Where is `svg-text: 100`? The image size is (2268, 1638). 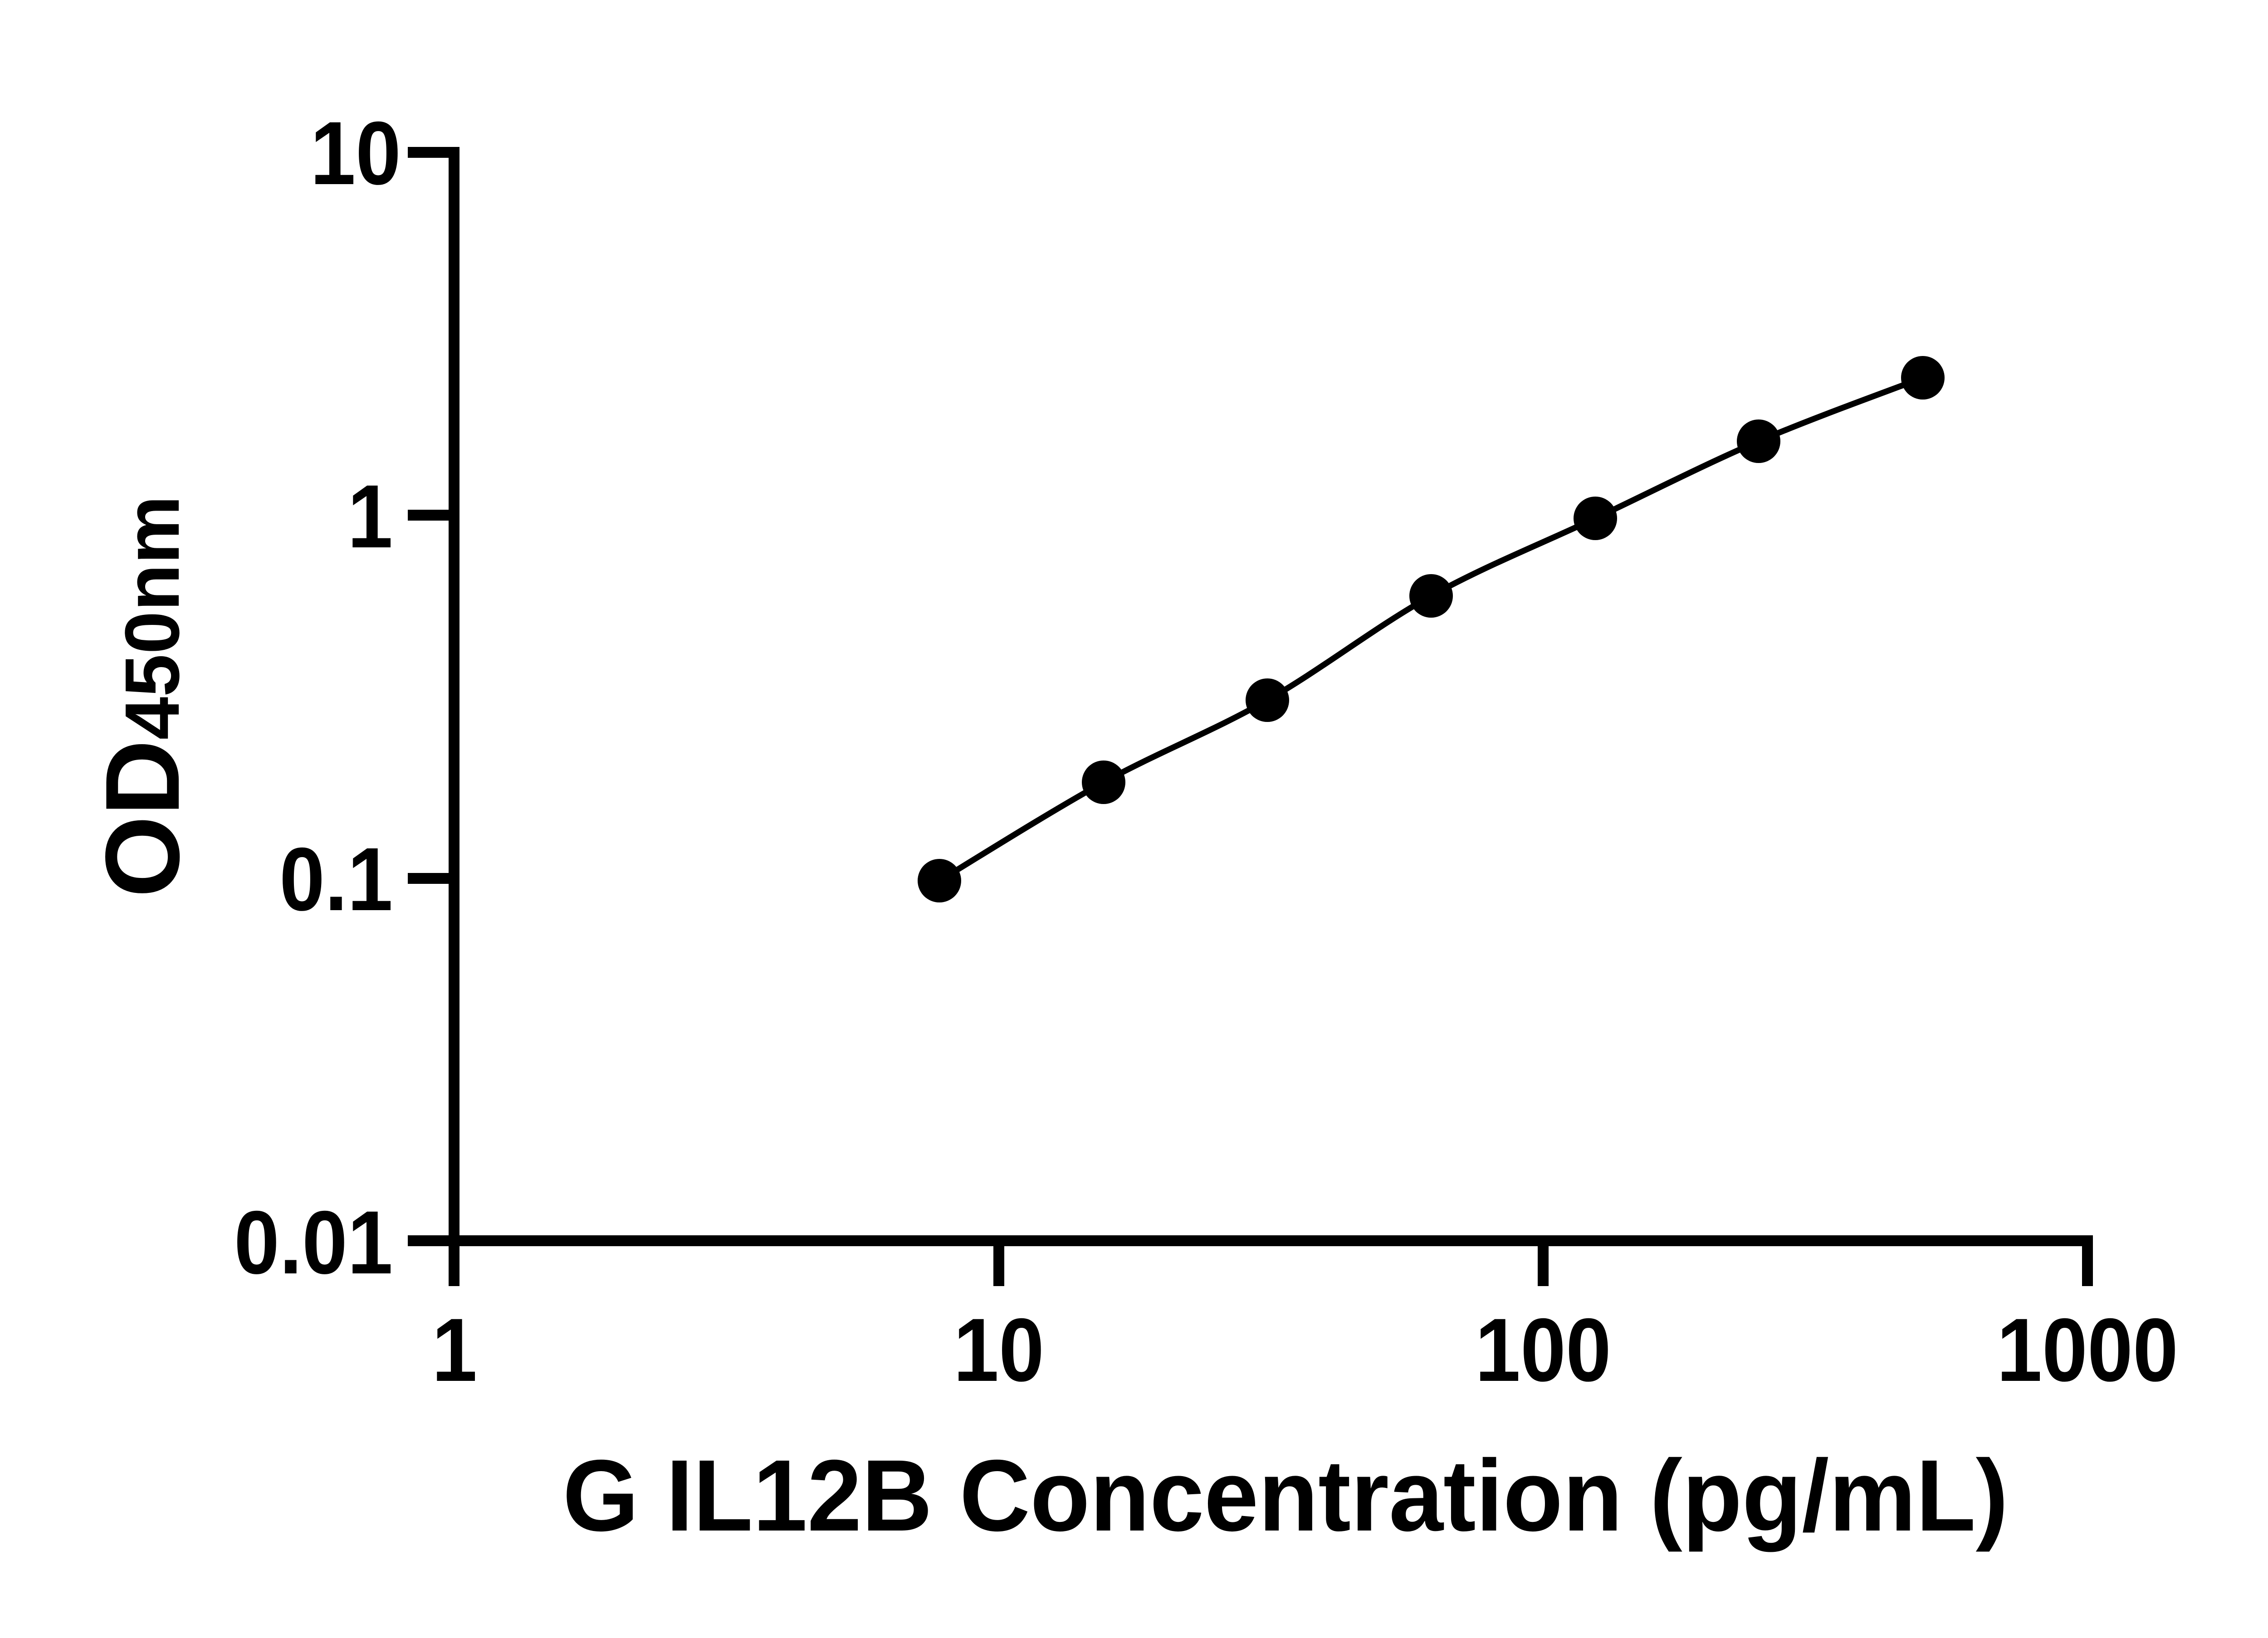 svg-text: 100 is located at coordinates (1543, 1350).